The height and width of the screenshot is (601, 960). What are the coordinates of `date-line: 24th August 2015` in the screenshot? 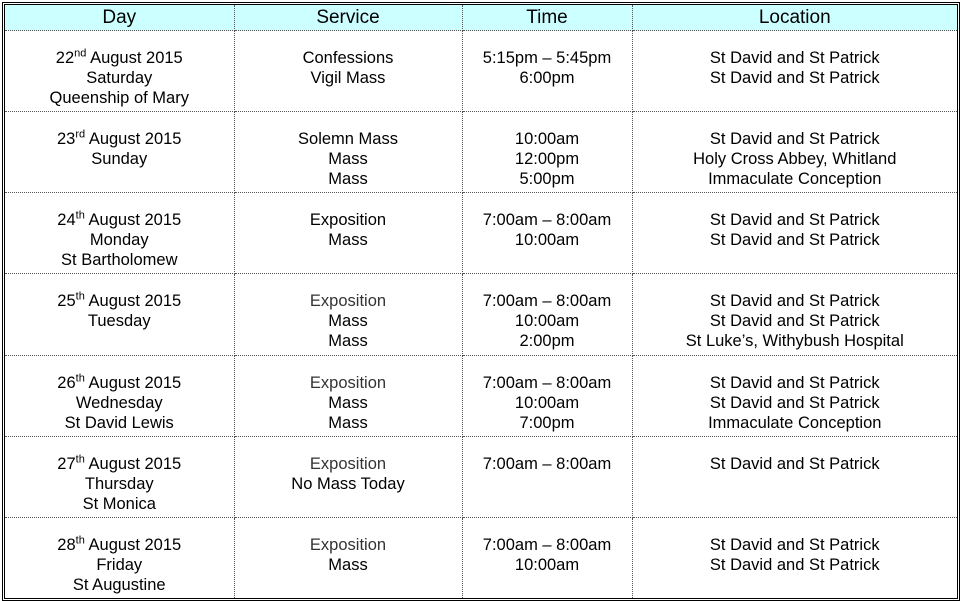 It's located at (119, 220).